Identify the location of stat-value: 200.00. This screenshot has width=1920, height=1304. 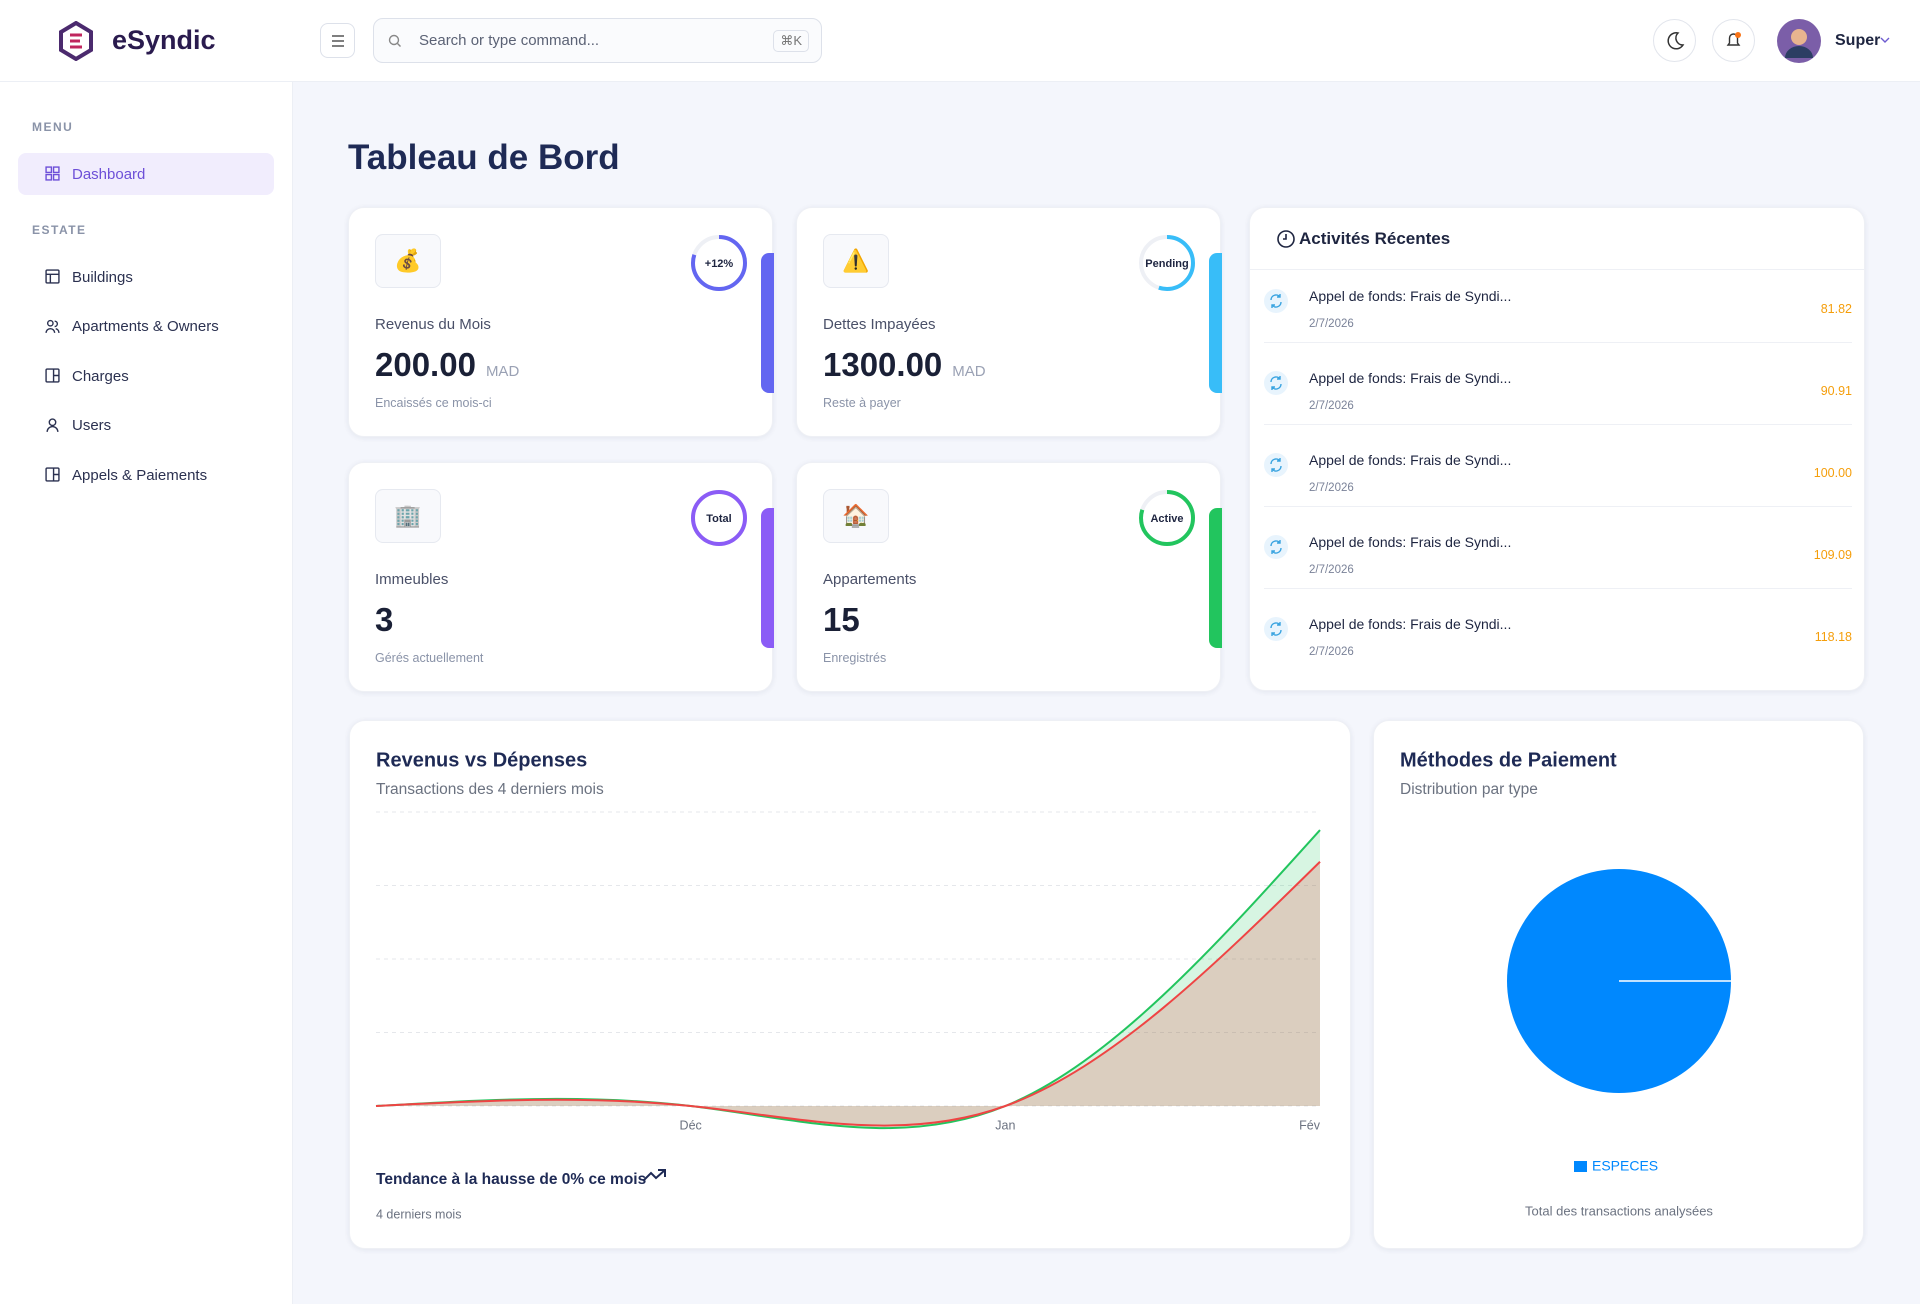
(425, 364).